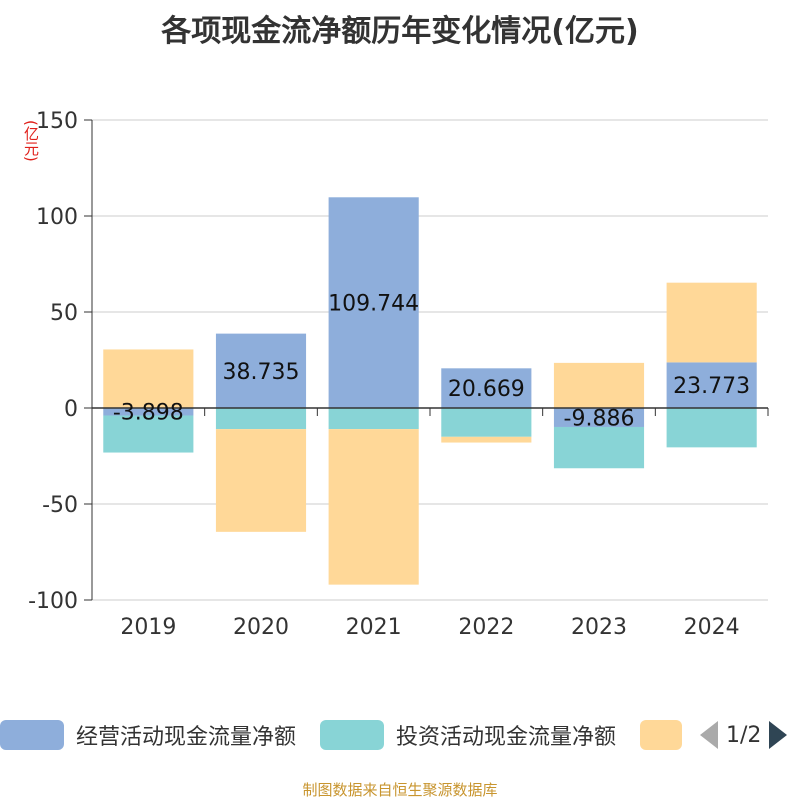 Image resolution: width=800 pixels, height=800 pixels. I want to click on data-label-2020: 38.735, so click(261, 372).